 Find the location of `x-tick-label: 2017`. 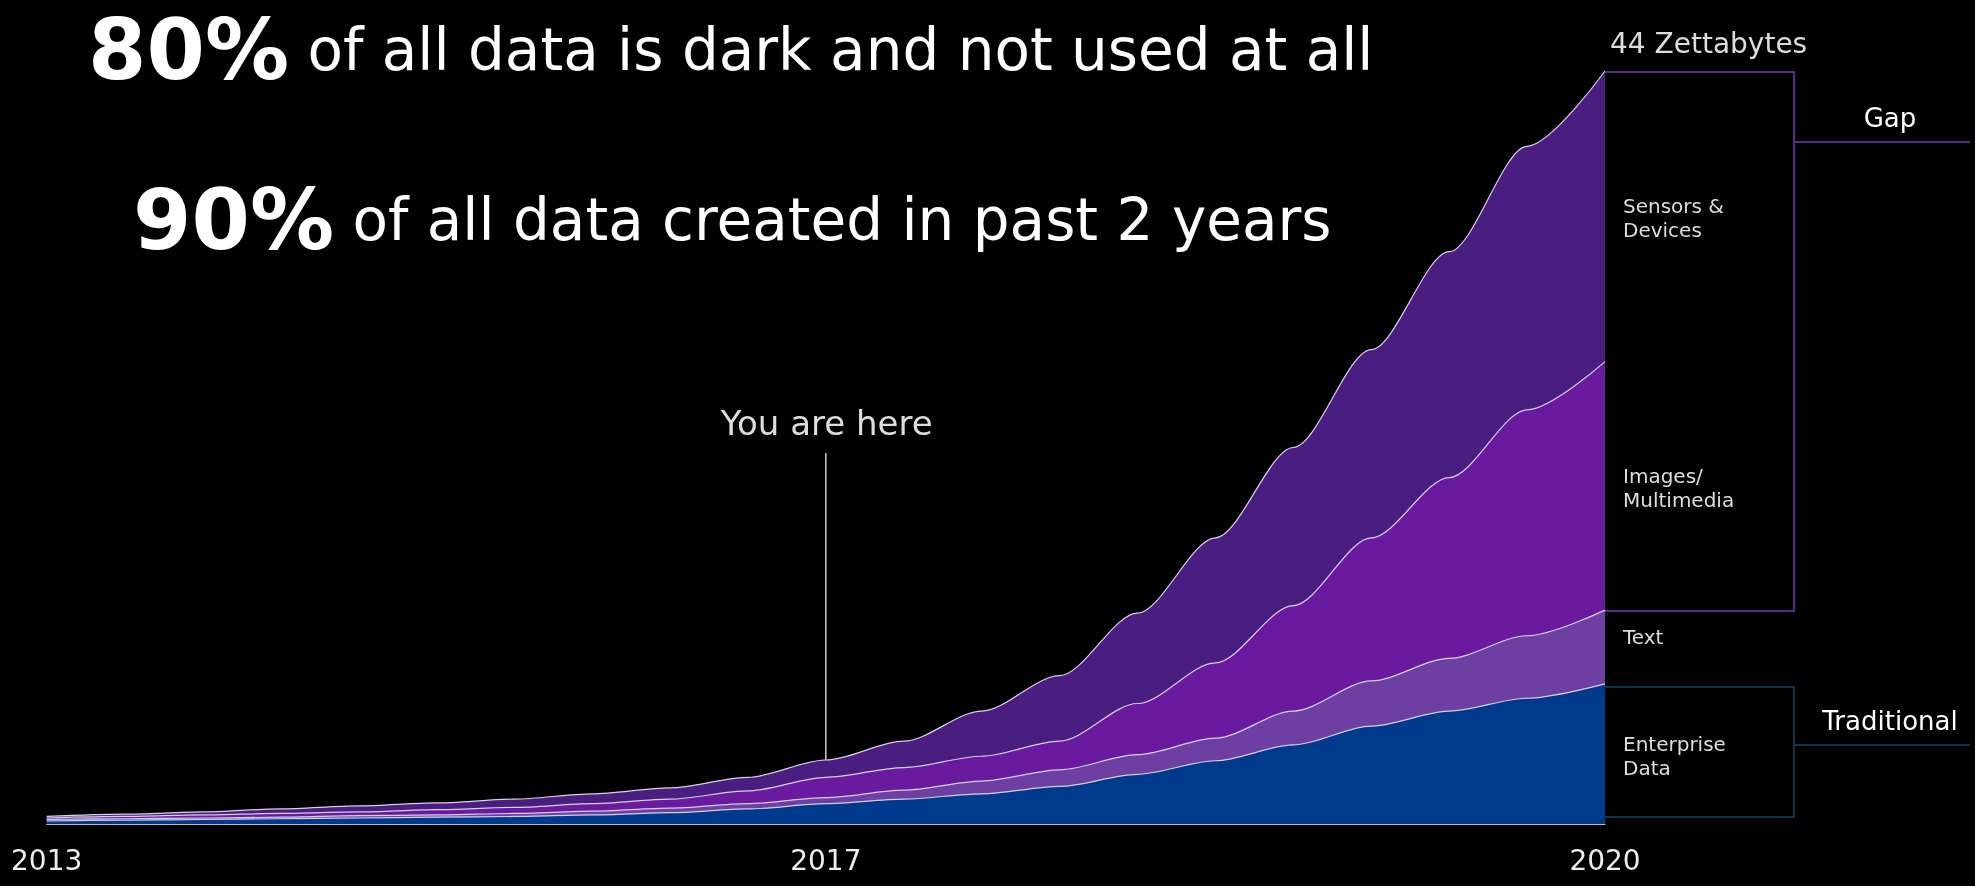

x-tick-label: 2017 is located at coordinates (826, 860).